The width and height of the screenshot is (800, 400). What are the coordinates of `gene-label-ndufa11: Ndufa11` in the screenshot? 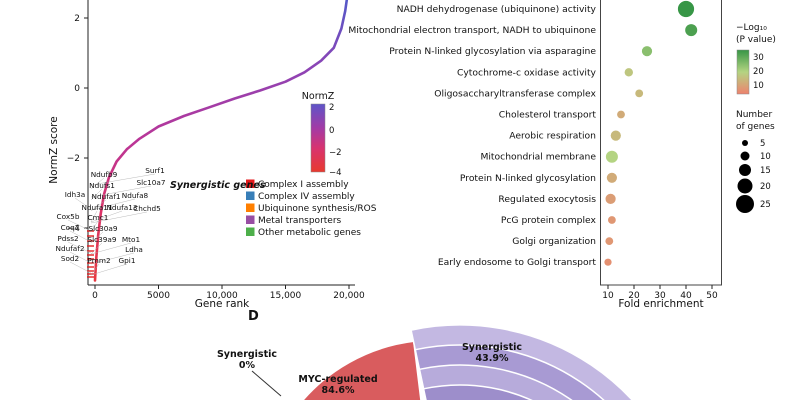 It's located at (96, 207).